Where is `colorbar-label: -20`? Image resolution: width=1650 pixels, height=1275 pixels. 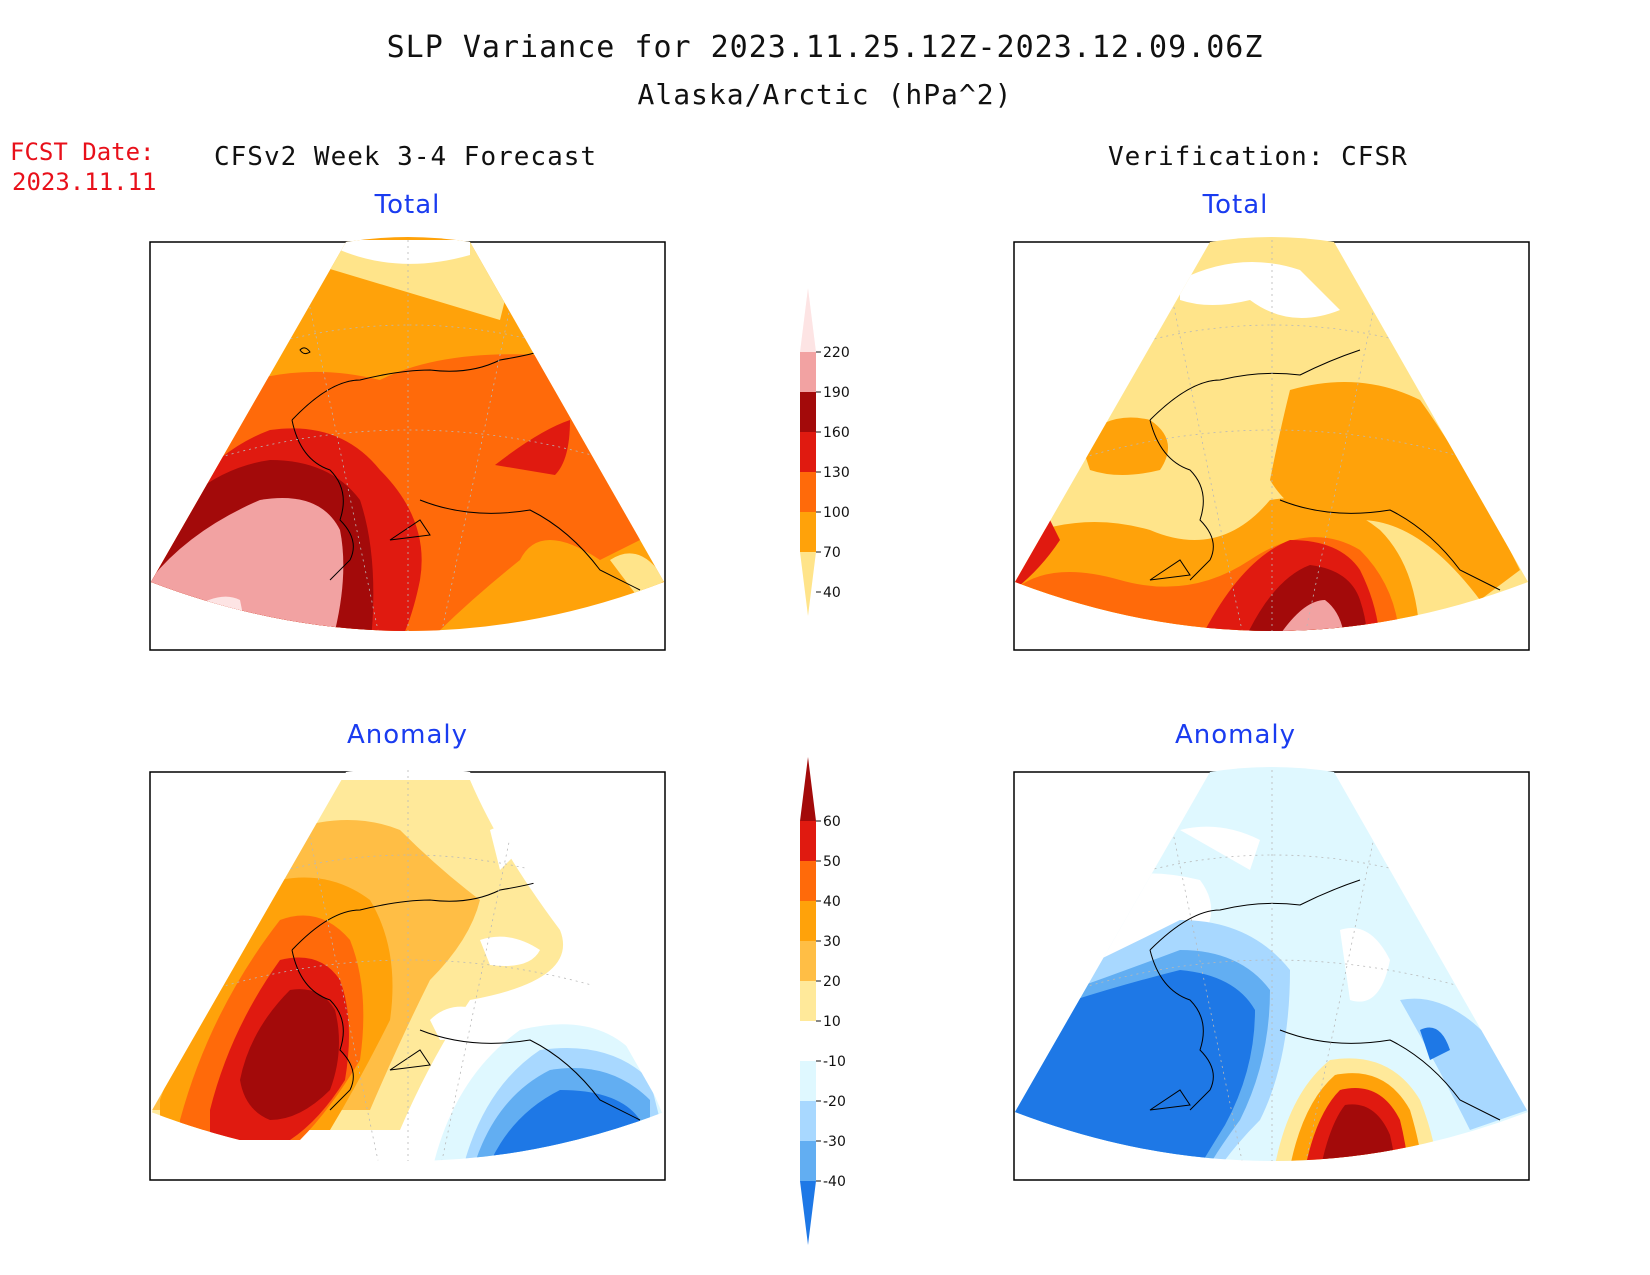
colorbar-label: -20 is located at coordinates (834, 1102).